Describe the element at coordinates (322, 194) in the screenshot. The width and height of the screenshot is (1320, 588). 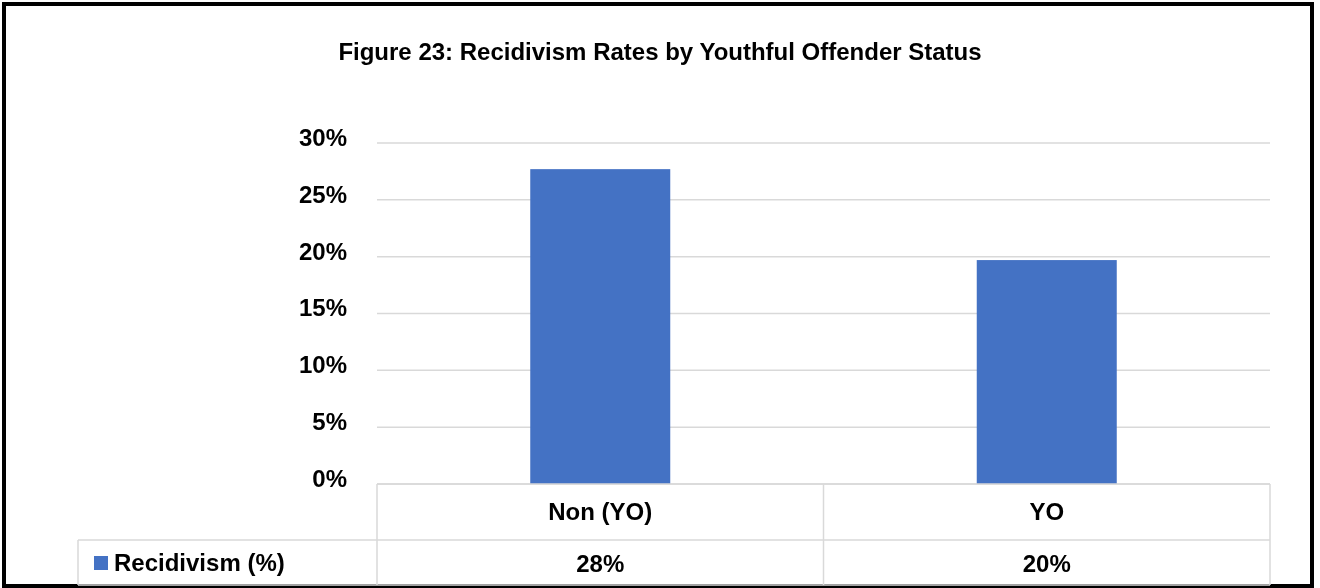
I see `y-tick-label: 25%` at that location.